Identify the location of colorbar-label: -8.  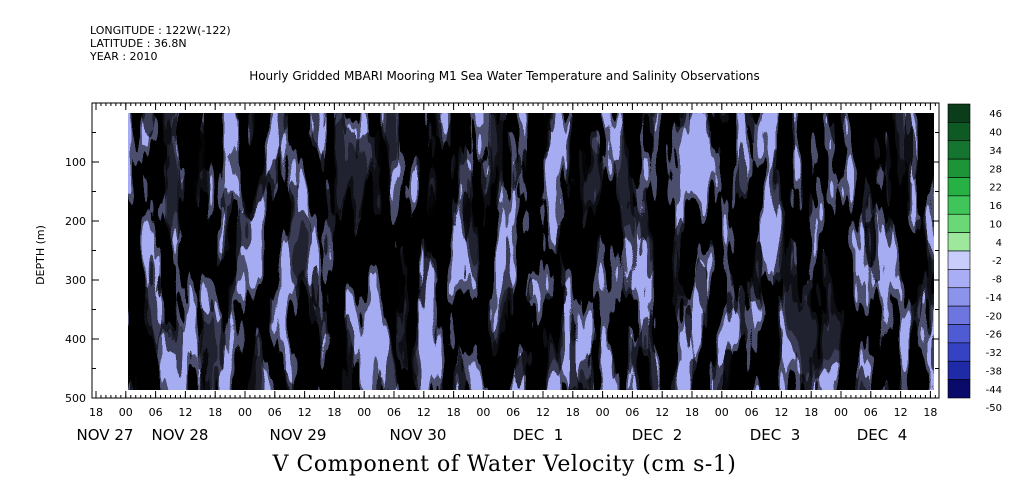
(997, 280).